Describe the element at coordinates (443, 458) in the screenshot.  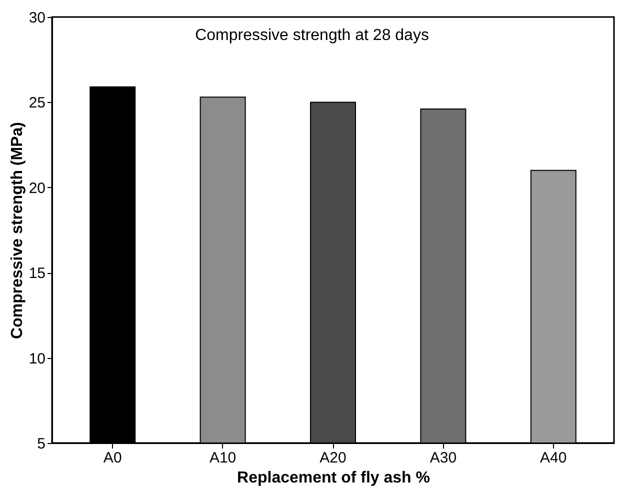
I see `x-tick-label: A30` at that location.